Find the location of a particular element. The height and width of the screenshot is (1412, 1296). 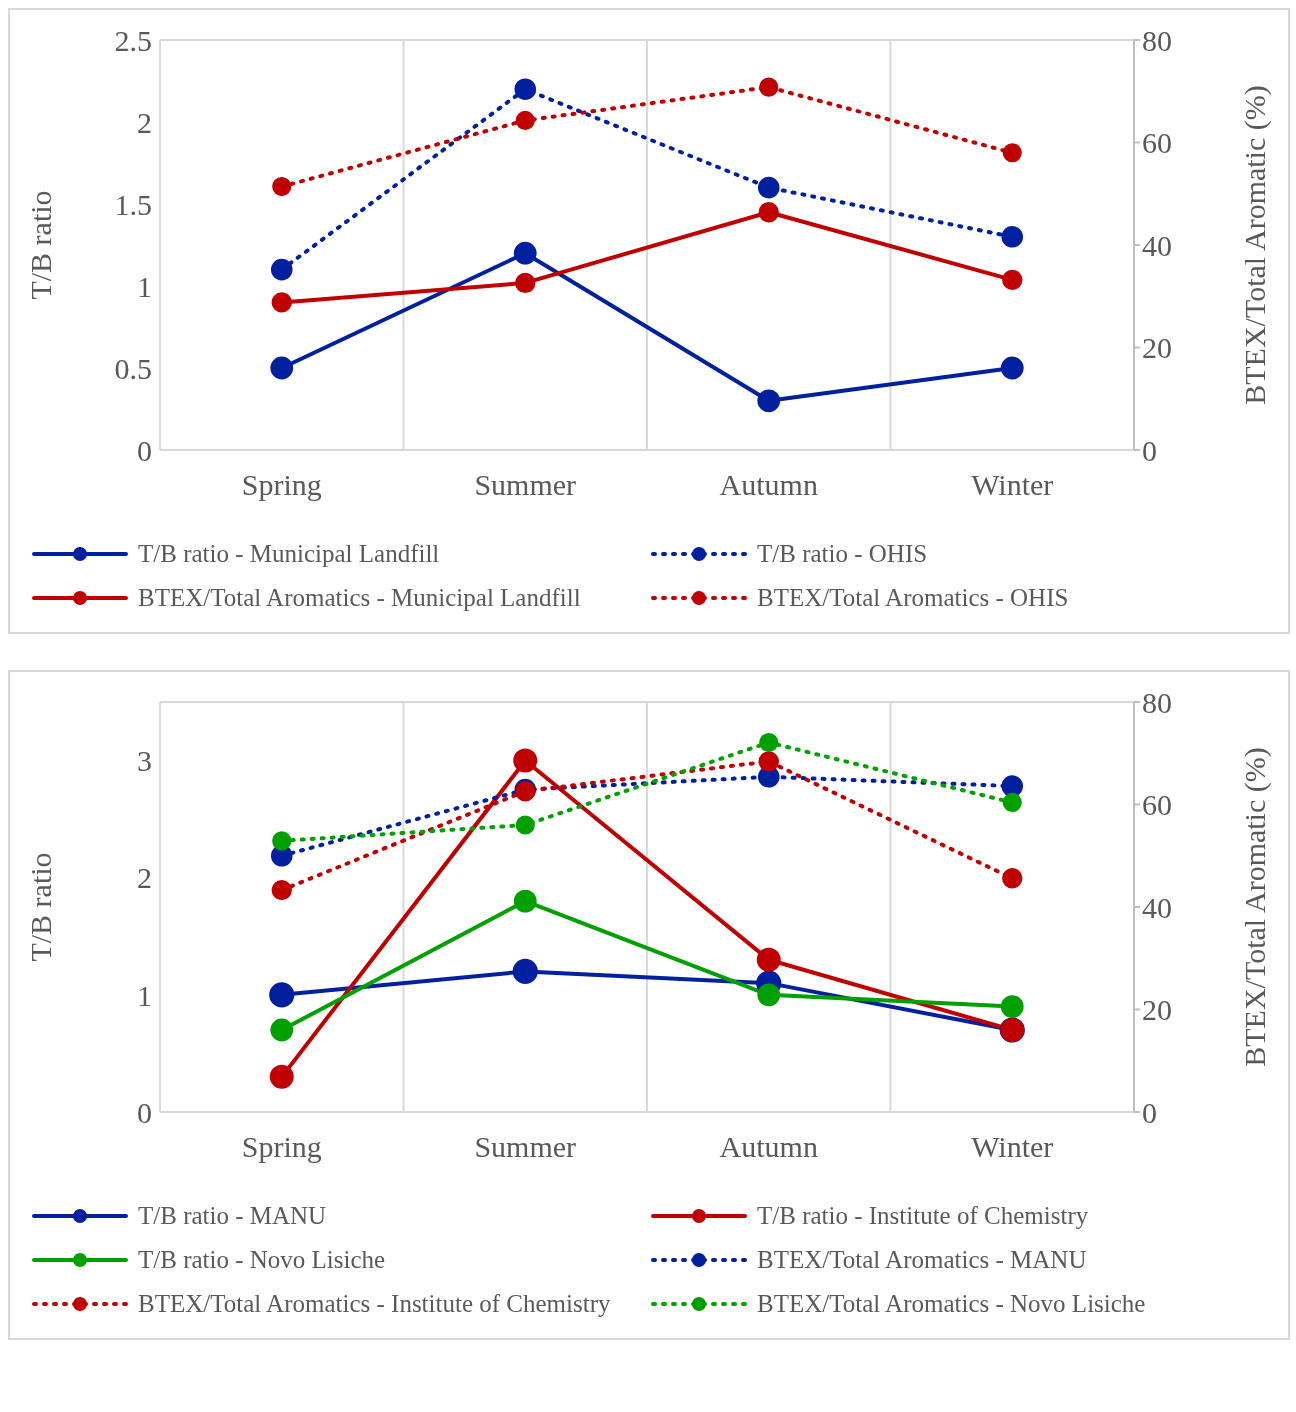

legend-label: T/B ratio - Institute of Chemistry is located at coordinates (923, 1216).